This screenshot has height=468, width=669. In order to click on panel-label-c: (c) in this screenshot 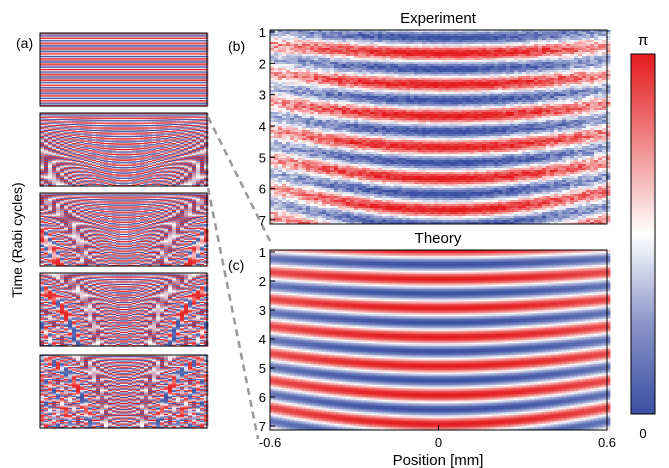, I will do `click(236, 265)`.